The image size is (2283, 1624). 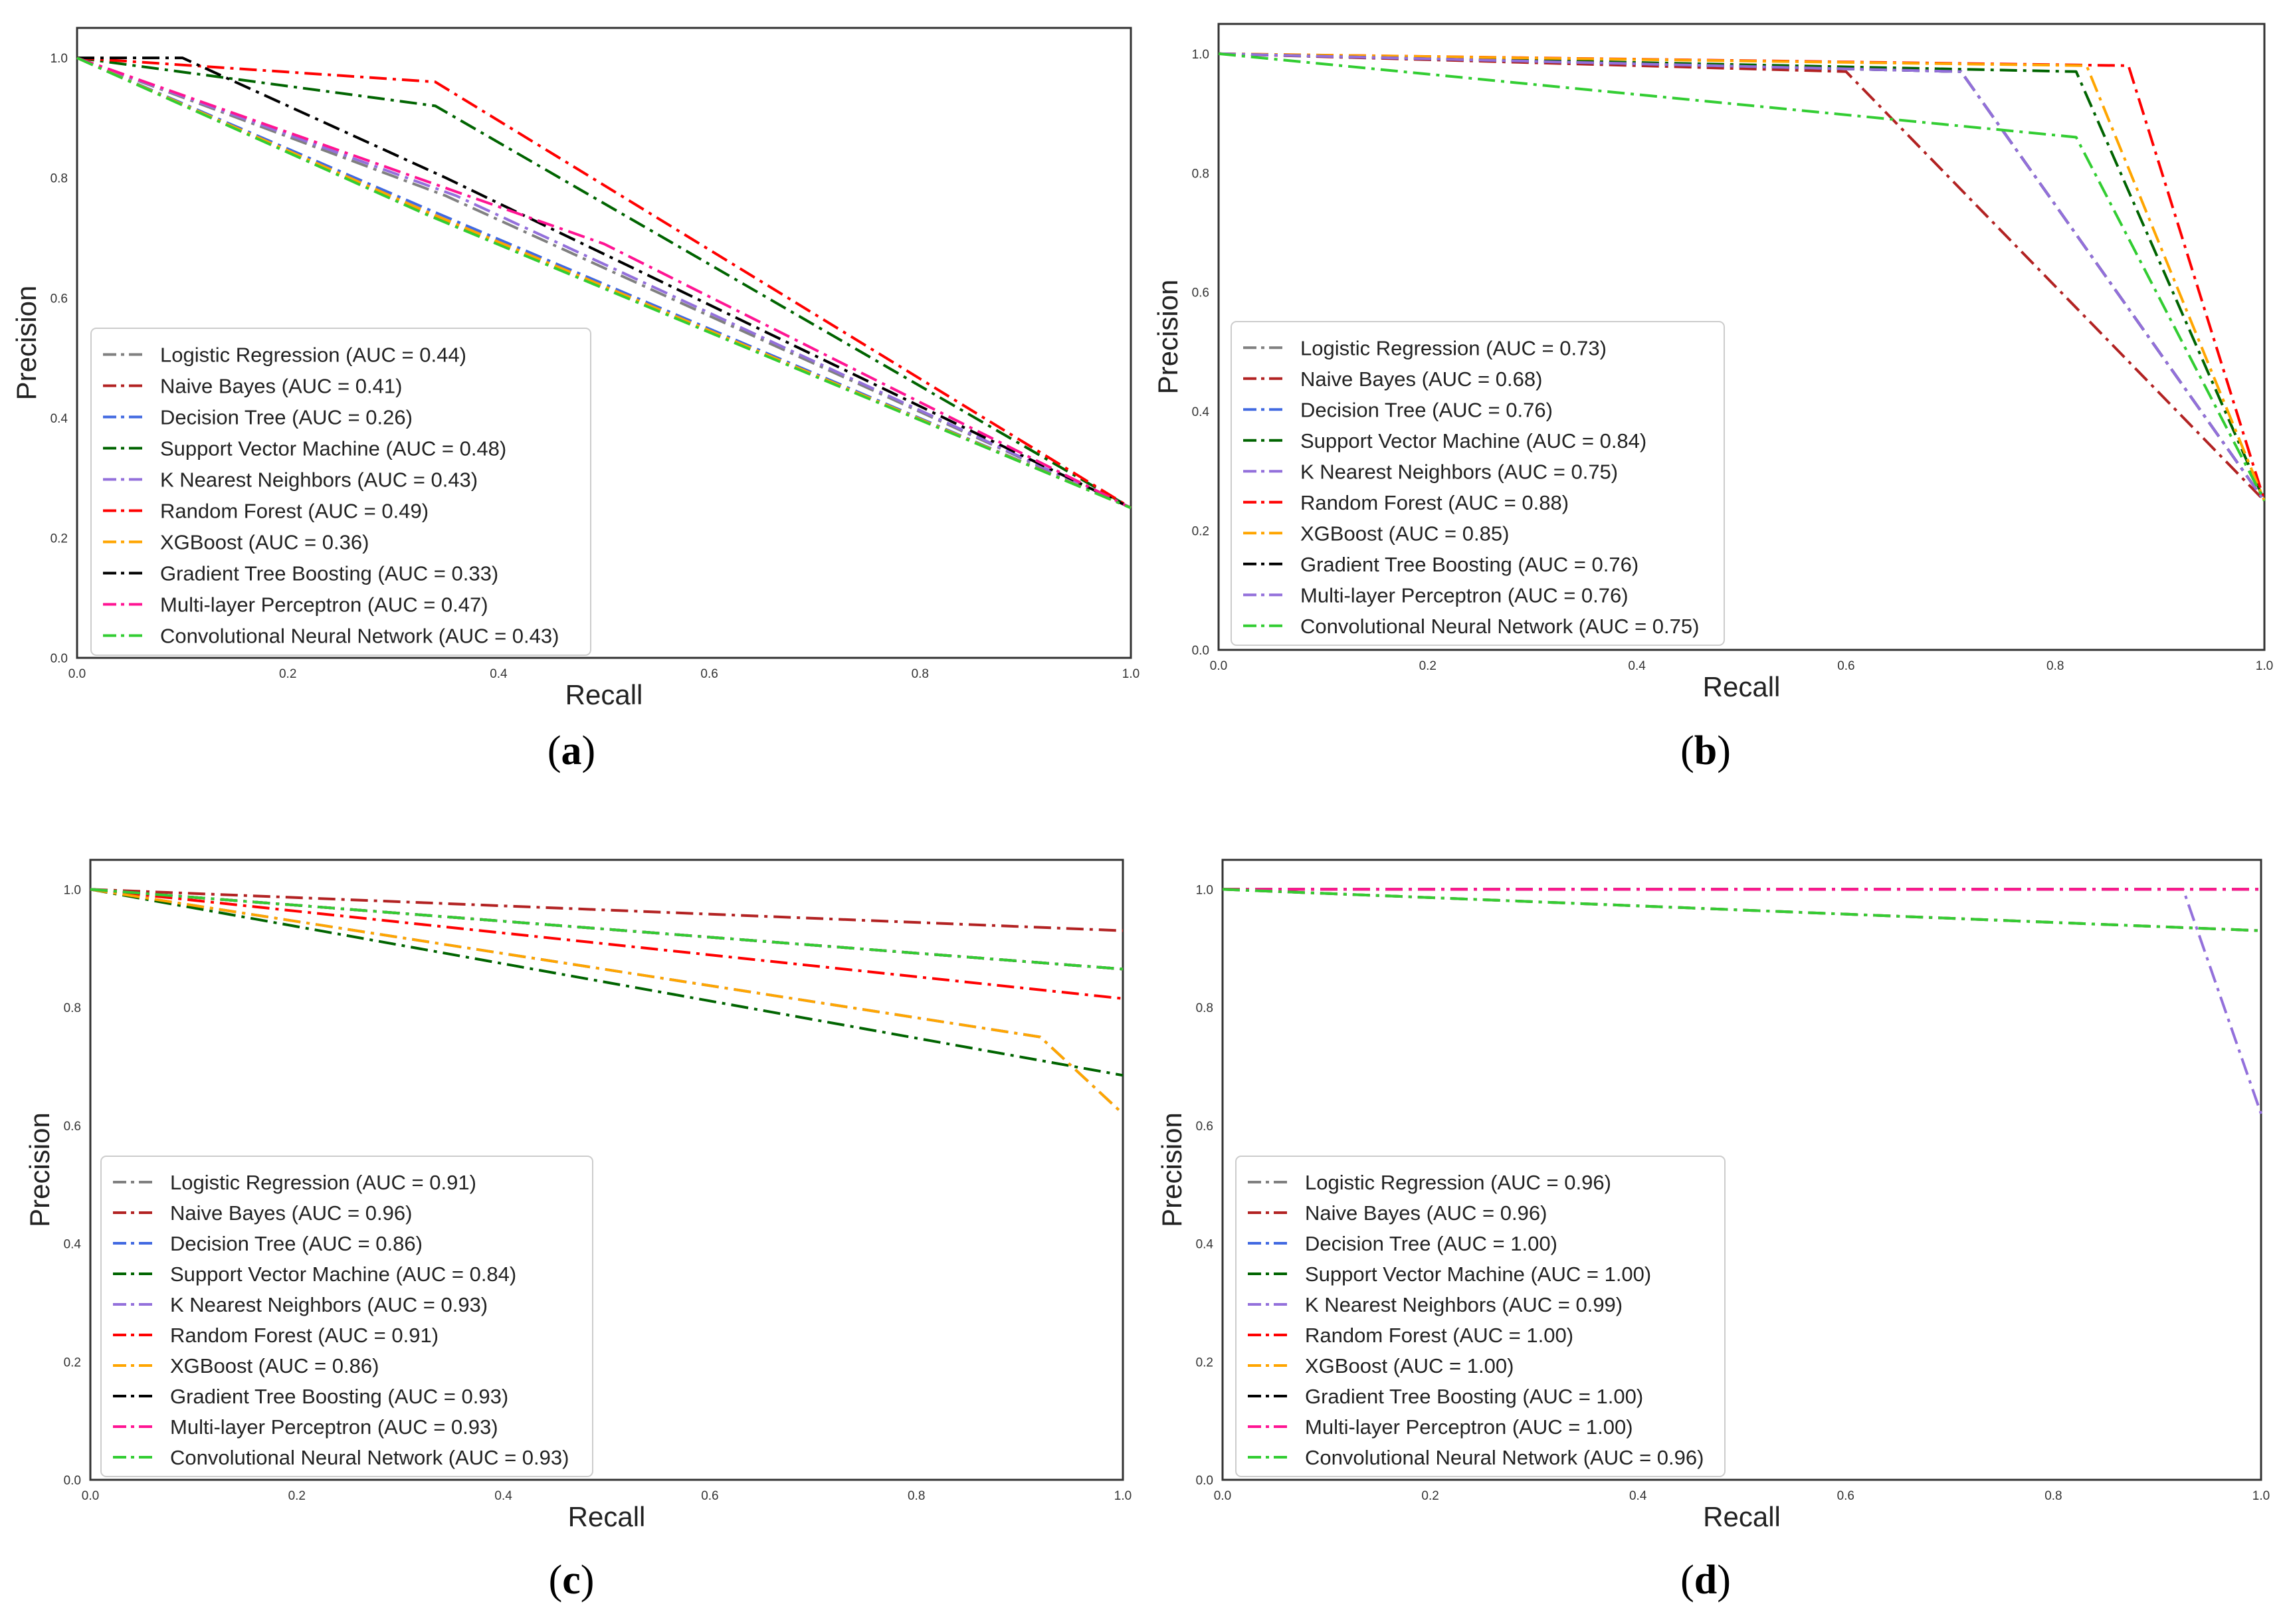 What do you see at coordinates (1706, 1581) in the screenshot?
I see `panel-caption: (d)` at bounding box center [1706, 1581].